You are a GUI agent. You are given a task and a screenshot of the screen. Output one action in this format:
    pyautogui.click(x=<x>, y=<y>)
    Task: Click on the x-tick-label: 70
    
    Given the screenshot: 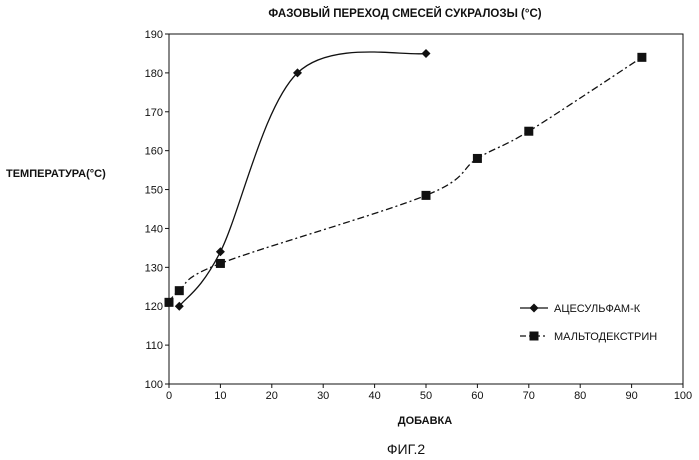 What is the action you would take?
    pyautogui.click(x=529, y=396)
    